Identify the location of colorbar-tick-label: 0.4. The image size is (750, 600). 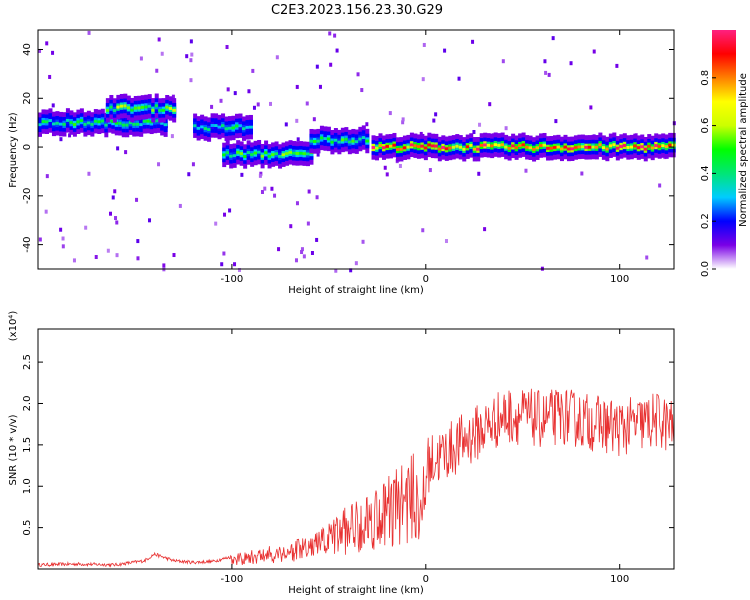
(705, 173).